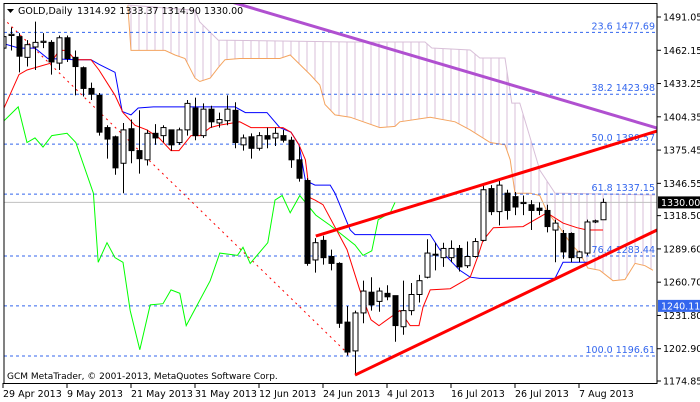 Image resolution: width=700 pixels, height=402 pixels. I want to click on x-tick-label: 26 Jul 2013, so click(542, 394).